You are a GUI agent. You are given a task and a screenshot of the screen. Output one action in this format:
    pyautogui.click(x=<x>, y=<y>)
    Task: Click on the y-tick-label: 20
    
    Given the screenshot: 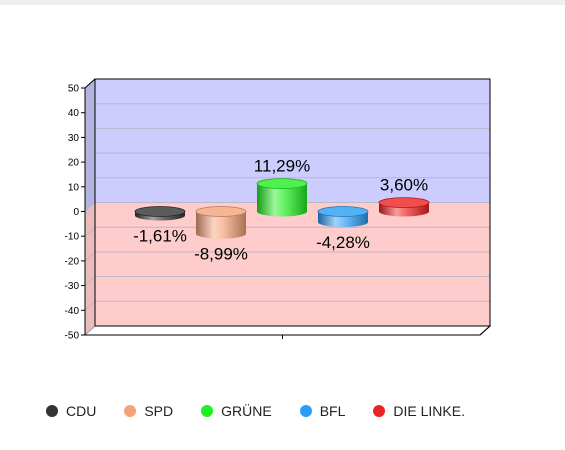 What is the action you would take?
    pyautogui.click(x=74, y=163)
    